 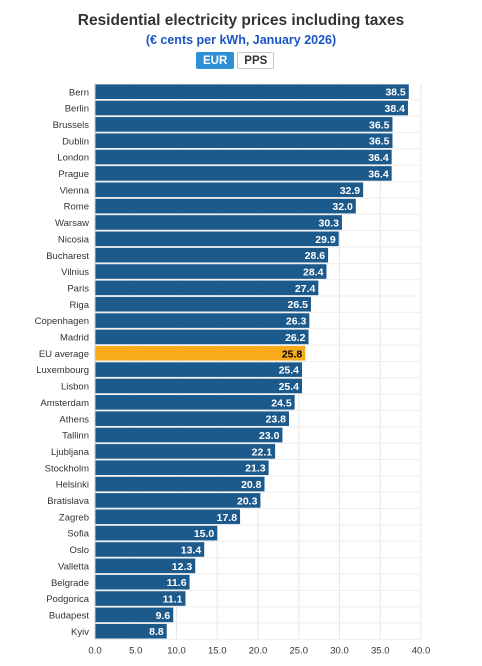 What do you see at coordinates (62, 370) in the screenshot?
I see `category-label: Luxembourg` at bounding box center [62, 370].